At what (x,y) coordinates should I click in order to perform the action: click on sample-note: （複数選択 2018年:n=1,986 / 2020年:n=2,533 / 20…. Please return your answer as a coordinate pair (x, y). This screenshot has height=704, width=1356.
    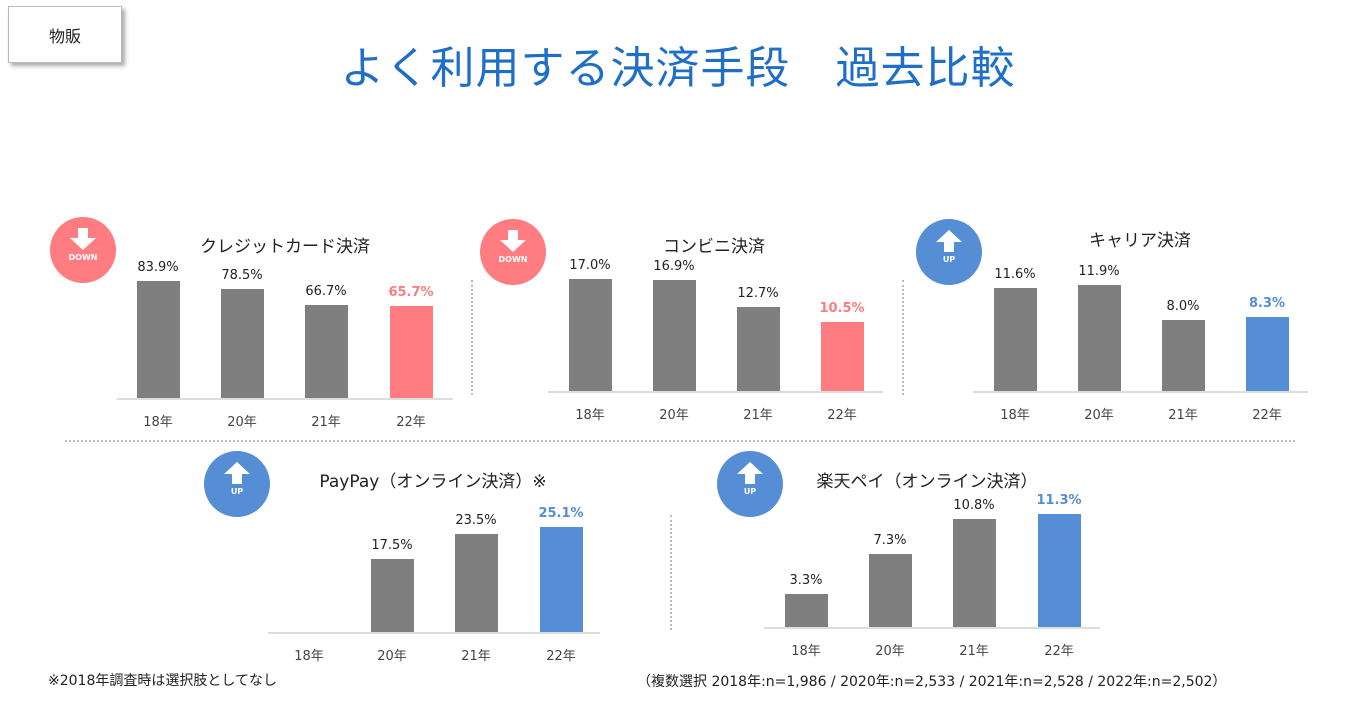
    Looking at the image, I should click on (932, 682).